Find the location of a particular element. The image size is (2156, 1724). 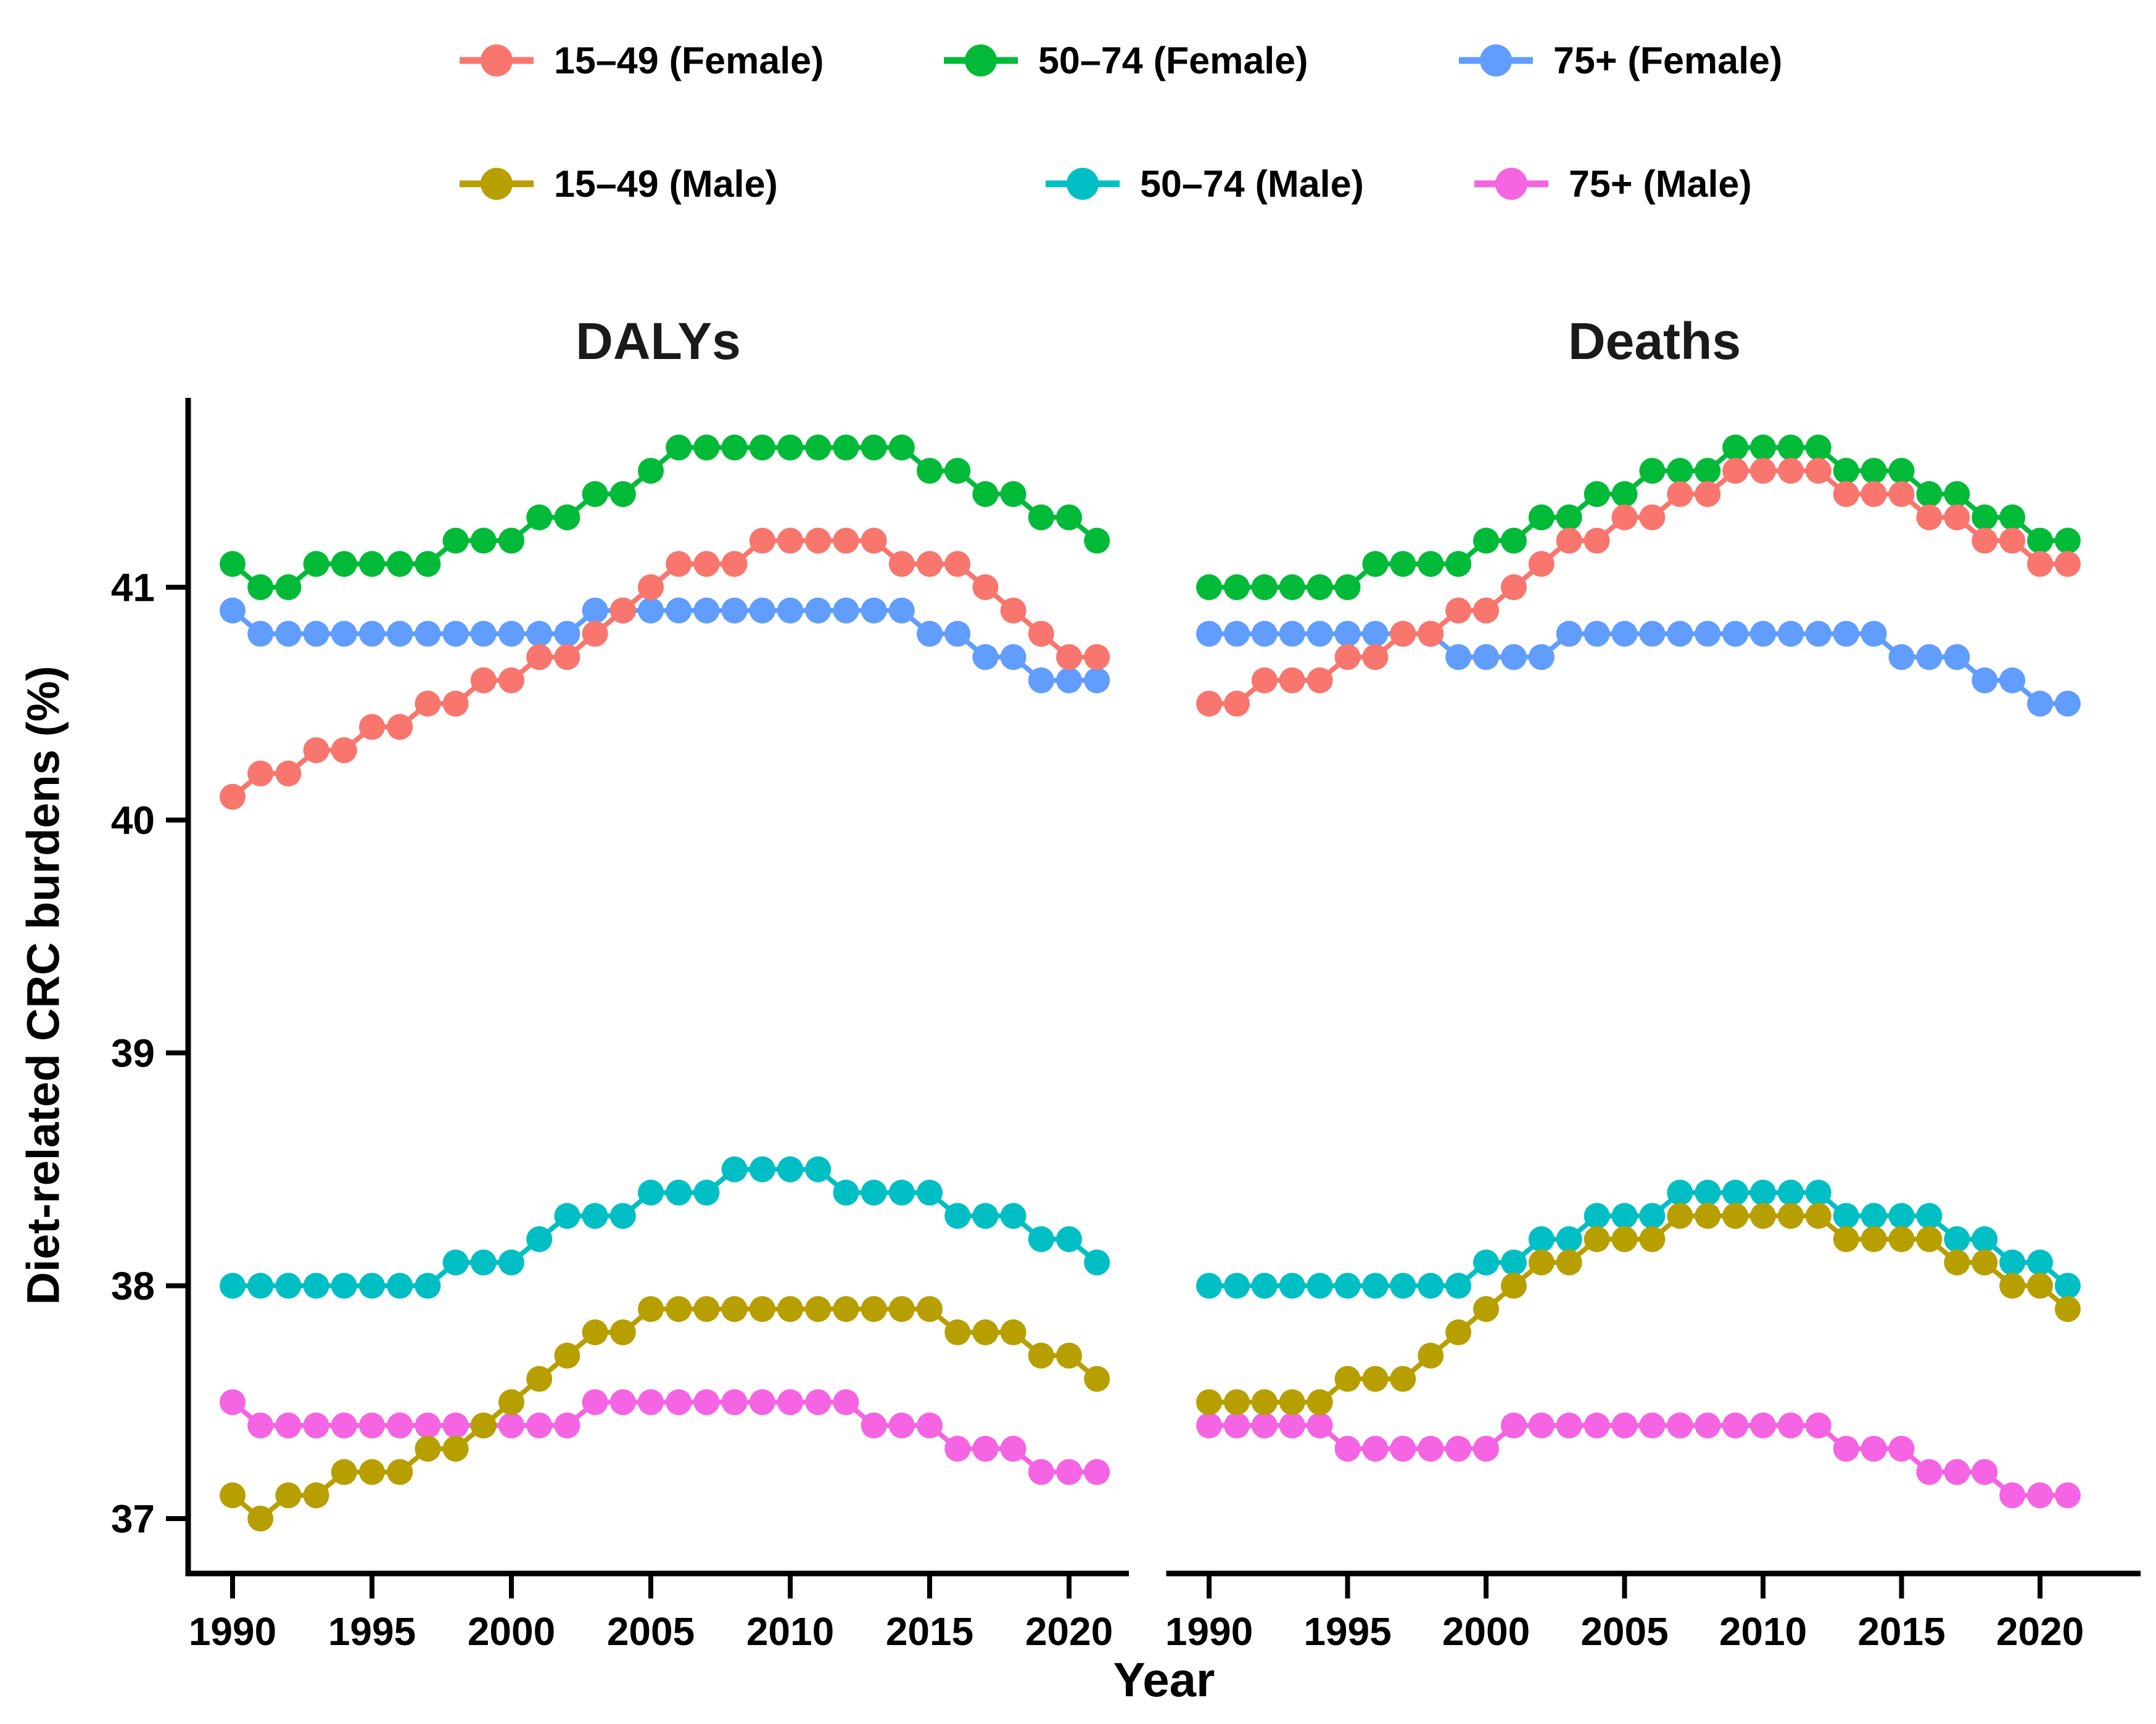

y-tick-label: 40 is located at coordinates (133, 820).